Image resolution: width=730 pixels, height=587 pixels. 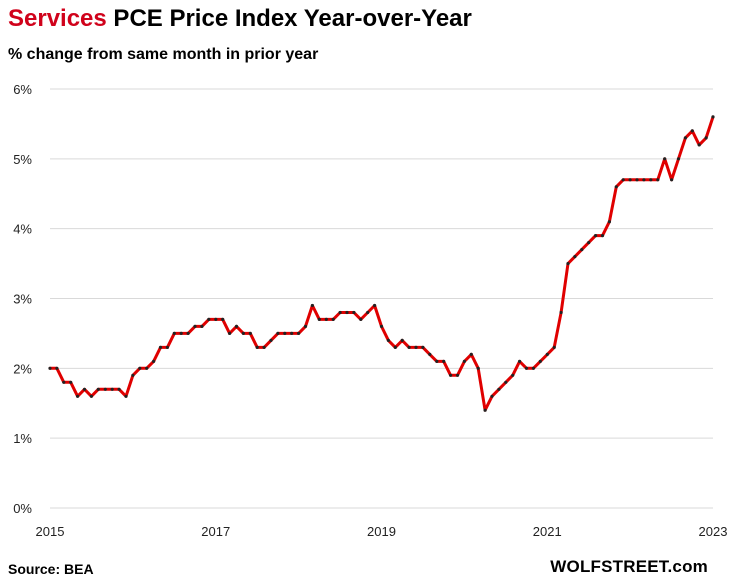 What do you see at coordinates (713, 531) in the screenshot?
I see `x-tick-label: 2023` at bounding box center [713, 531].